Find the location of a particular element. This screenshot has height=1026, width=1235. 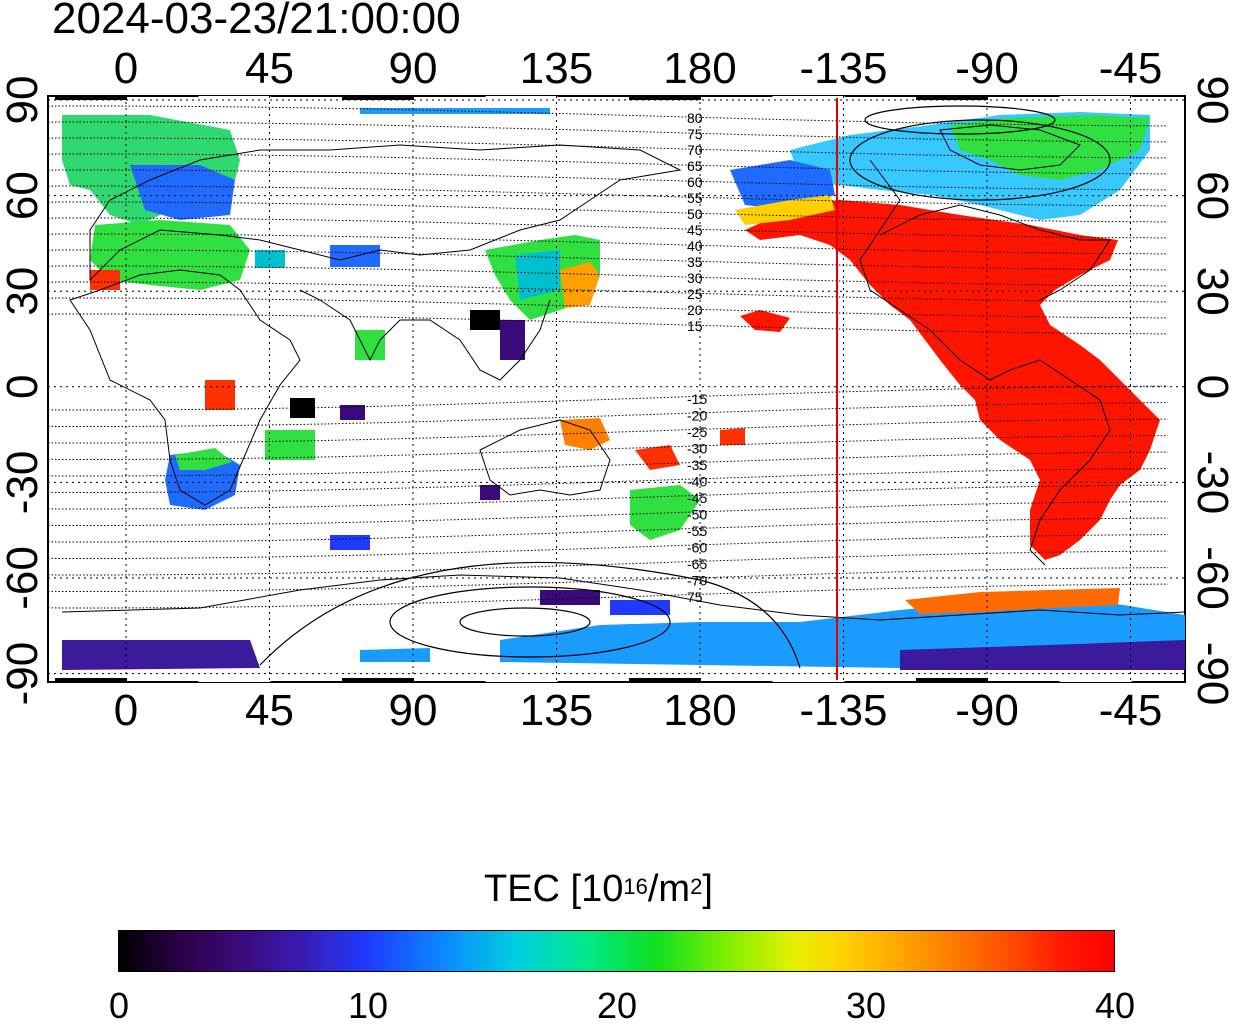

top-longitude-label: 0 is located at coordinates (126, 68).